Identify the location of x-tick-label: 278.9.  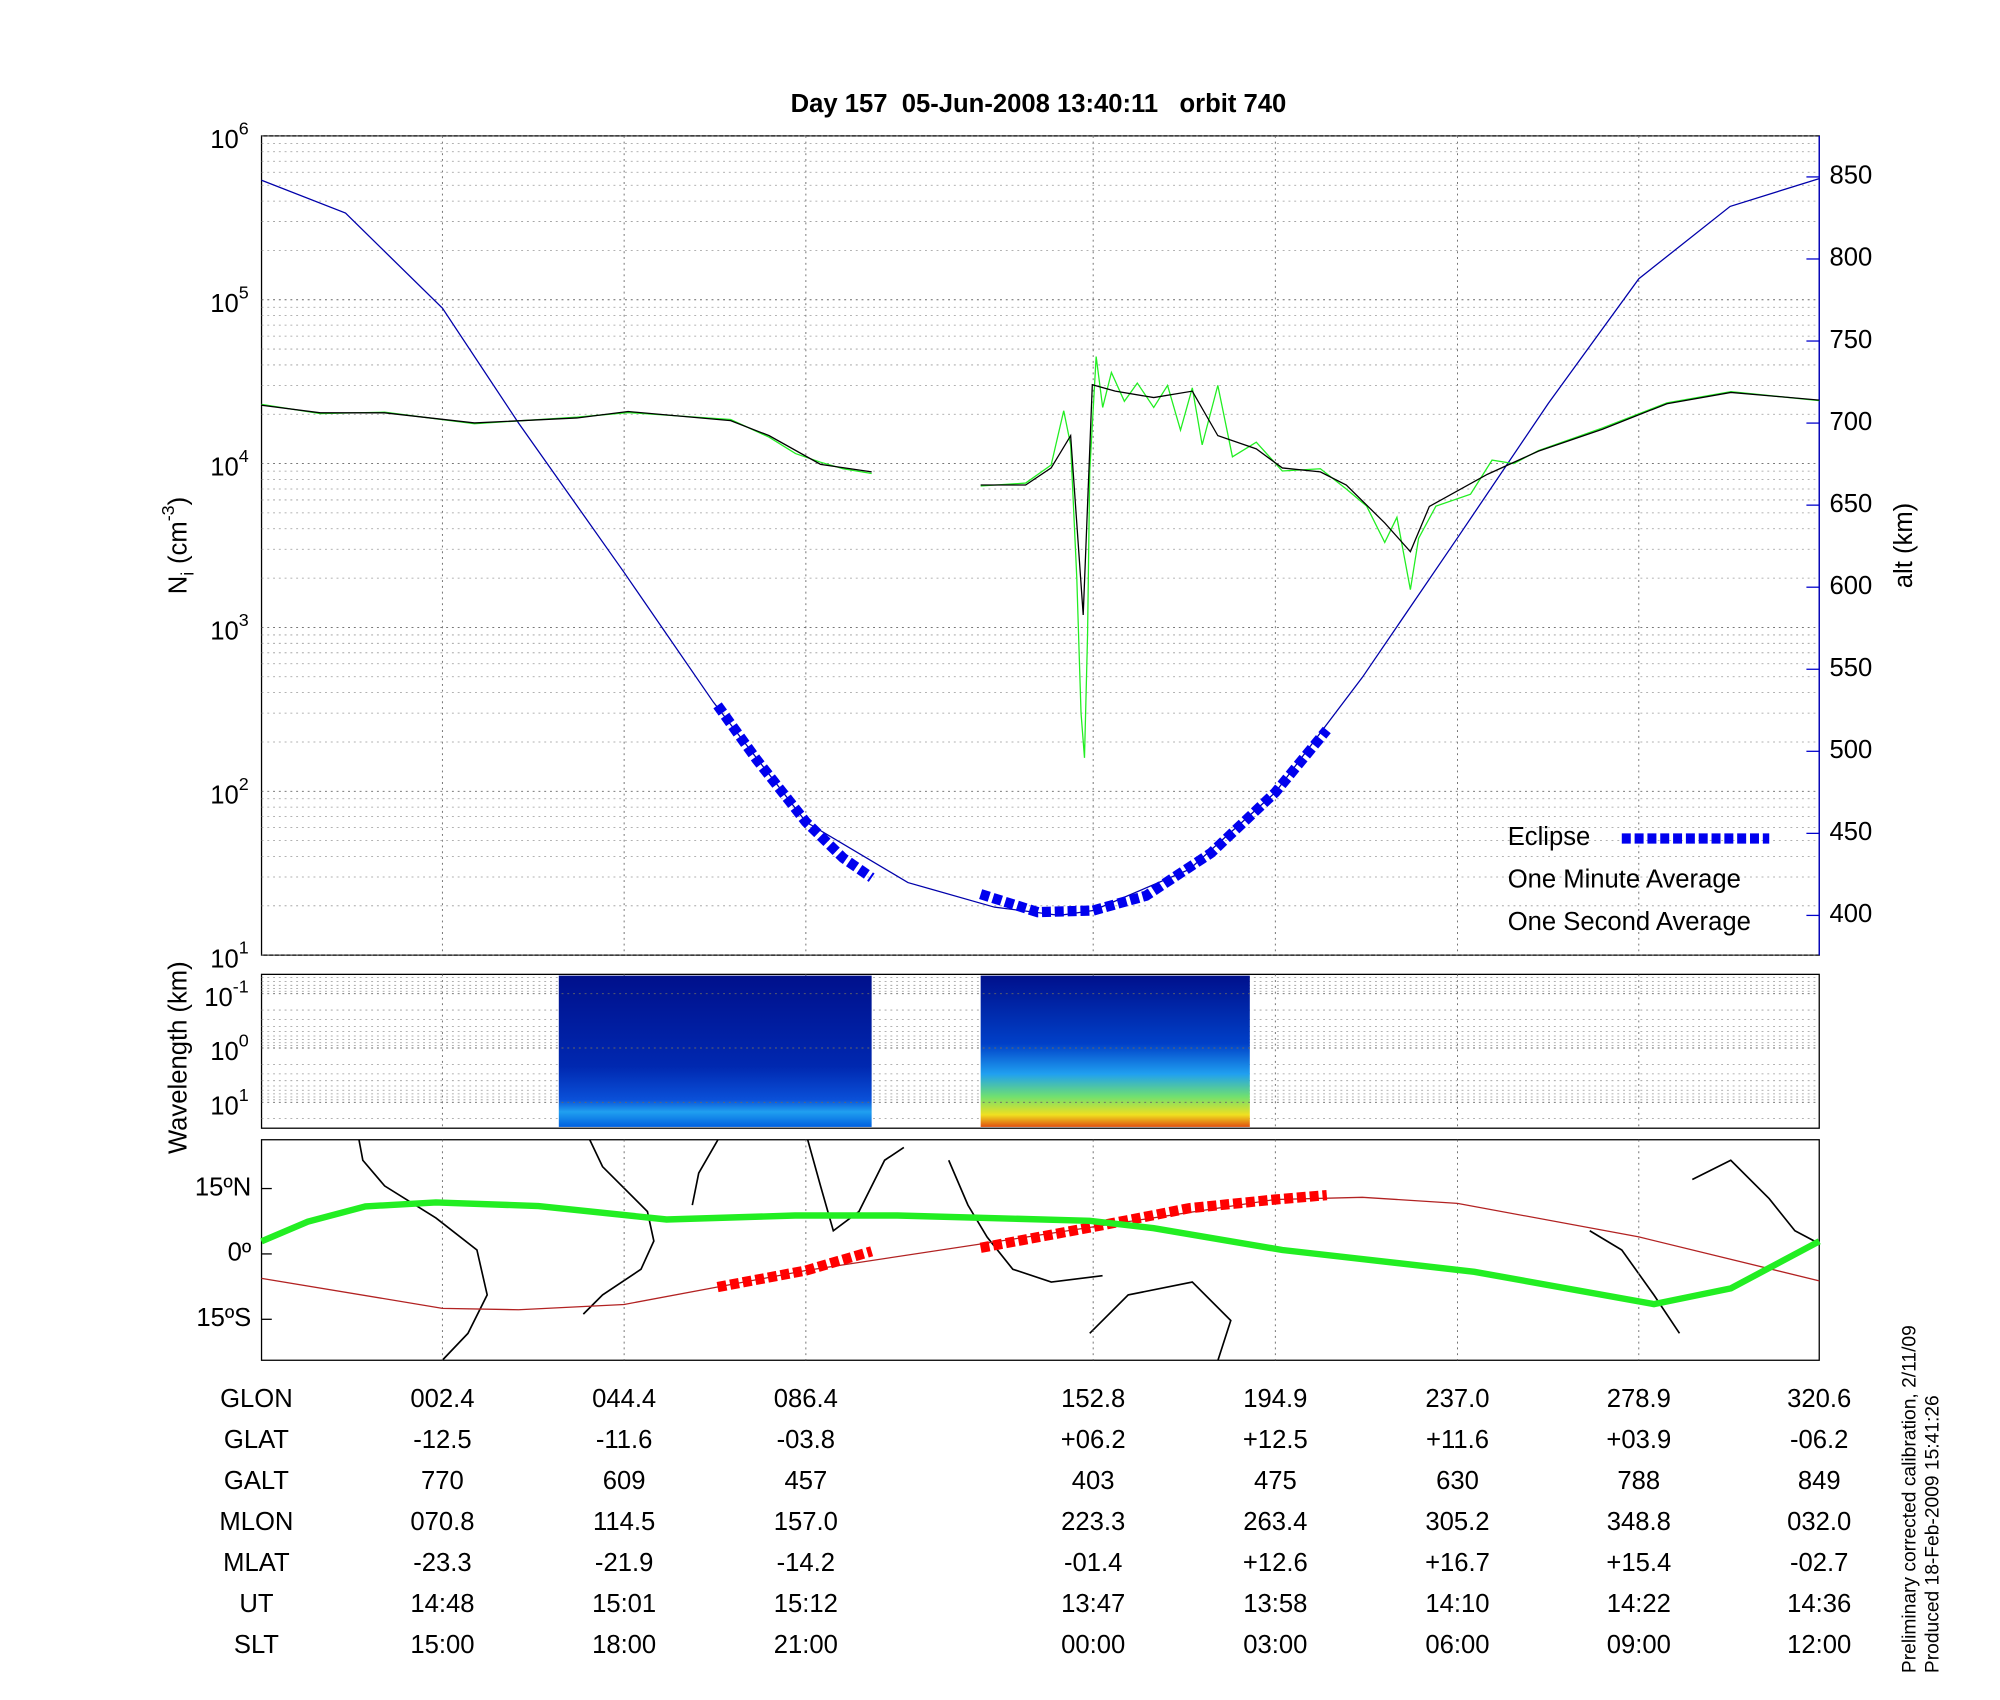
(1639, 1399).